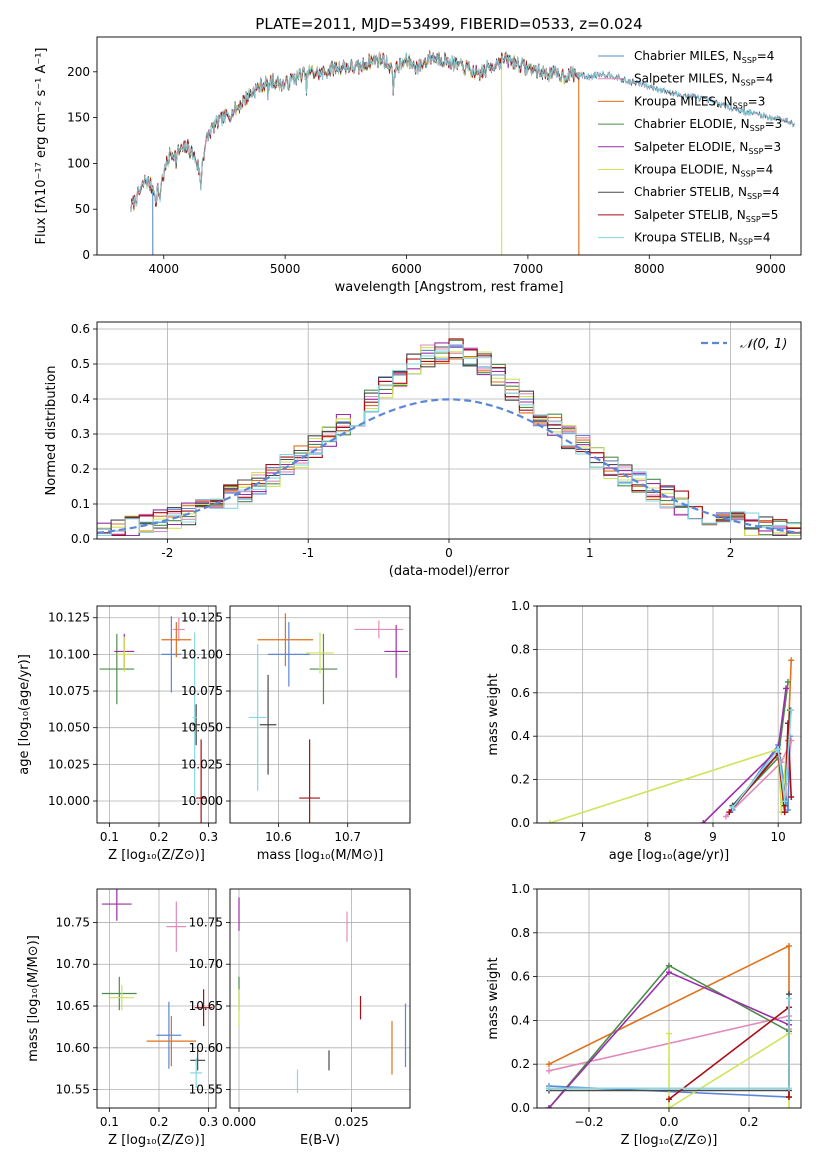  What do you see at coordinates (157, 988) in the screenshot?
I see `plot-area-mass-vs-Z` at bounding box center [157, 988].